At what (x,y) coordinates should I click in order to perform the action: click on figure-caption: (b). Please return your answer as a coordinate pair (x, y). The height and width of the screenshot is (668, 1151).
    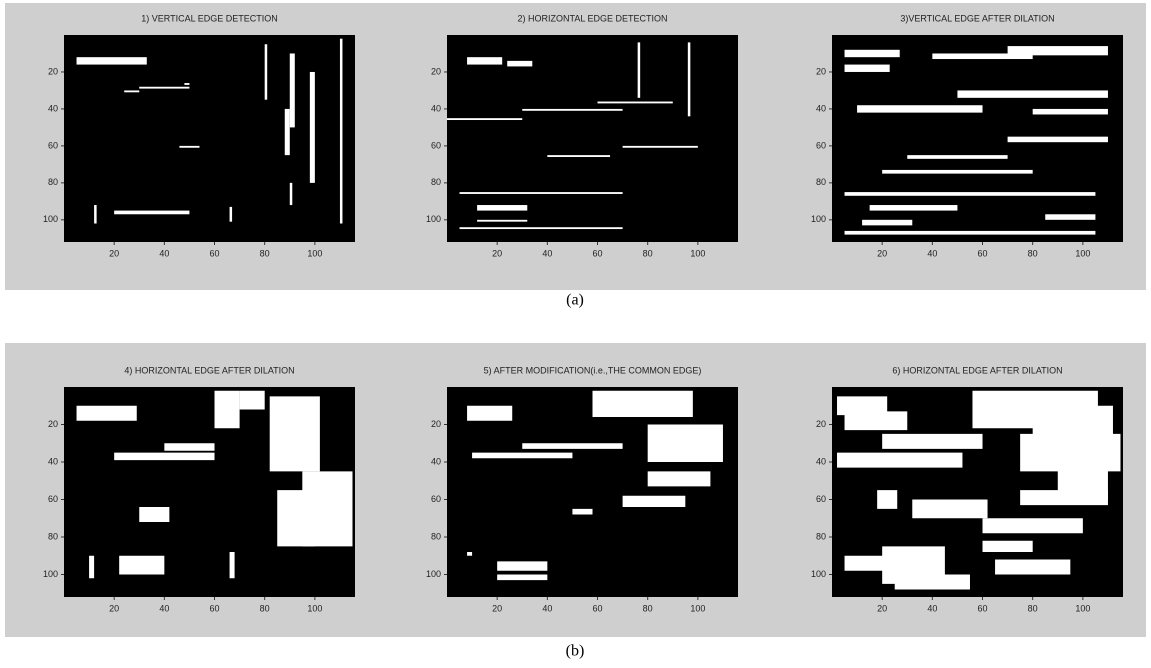
    Looking at the image, I should click on (575, 651).